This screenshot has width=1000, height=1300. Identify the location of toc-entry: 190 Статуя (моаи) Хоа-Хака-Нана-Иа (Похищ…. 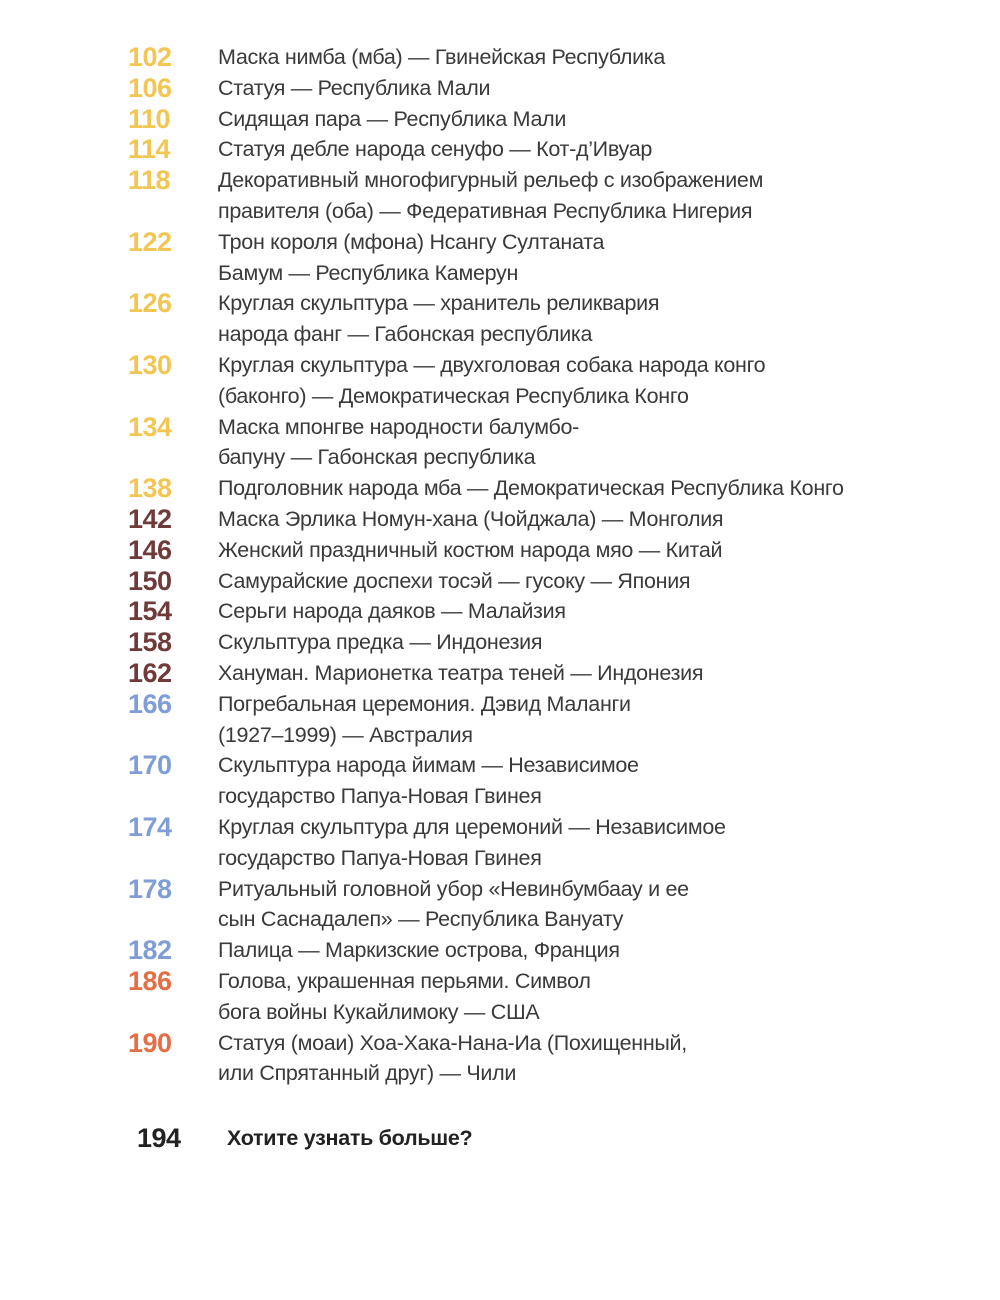
(538, 1059).